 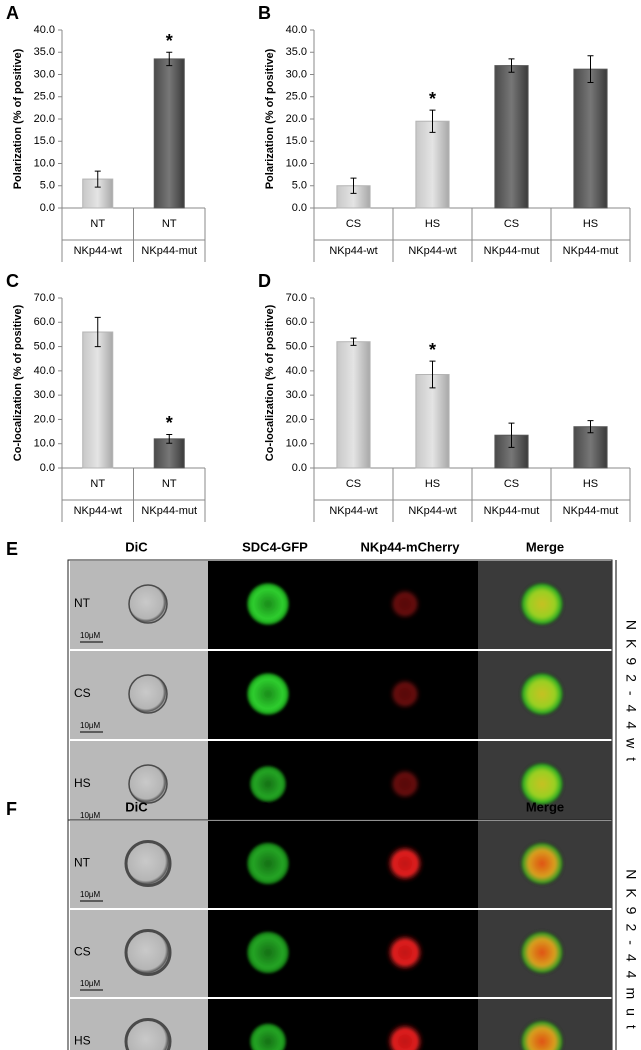 I want to click on column-header: SDC4-GFP, so click(x=275, y=806).